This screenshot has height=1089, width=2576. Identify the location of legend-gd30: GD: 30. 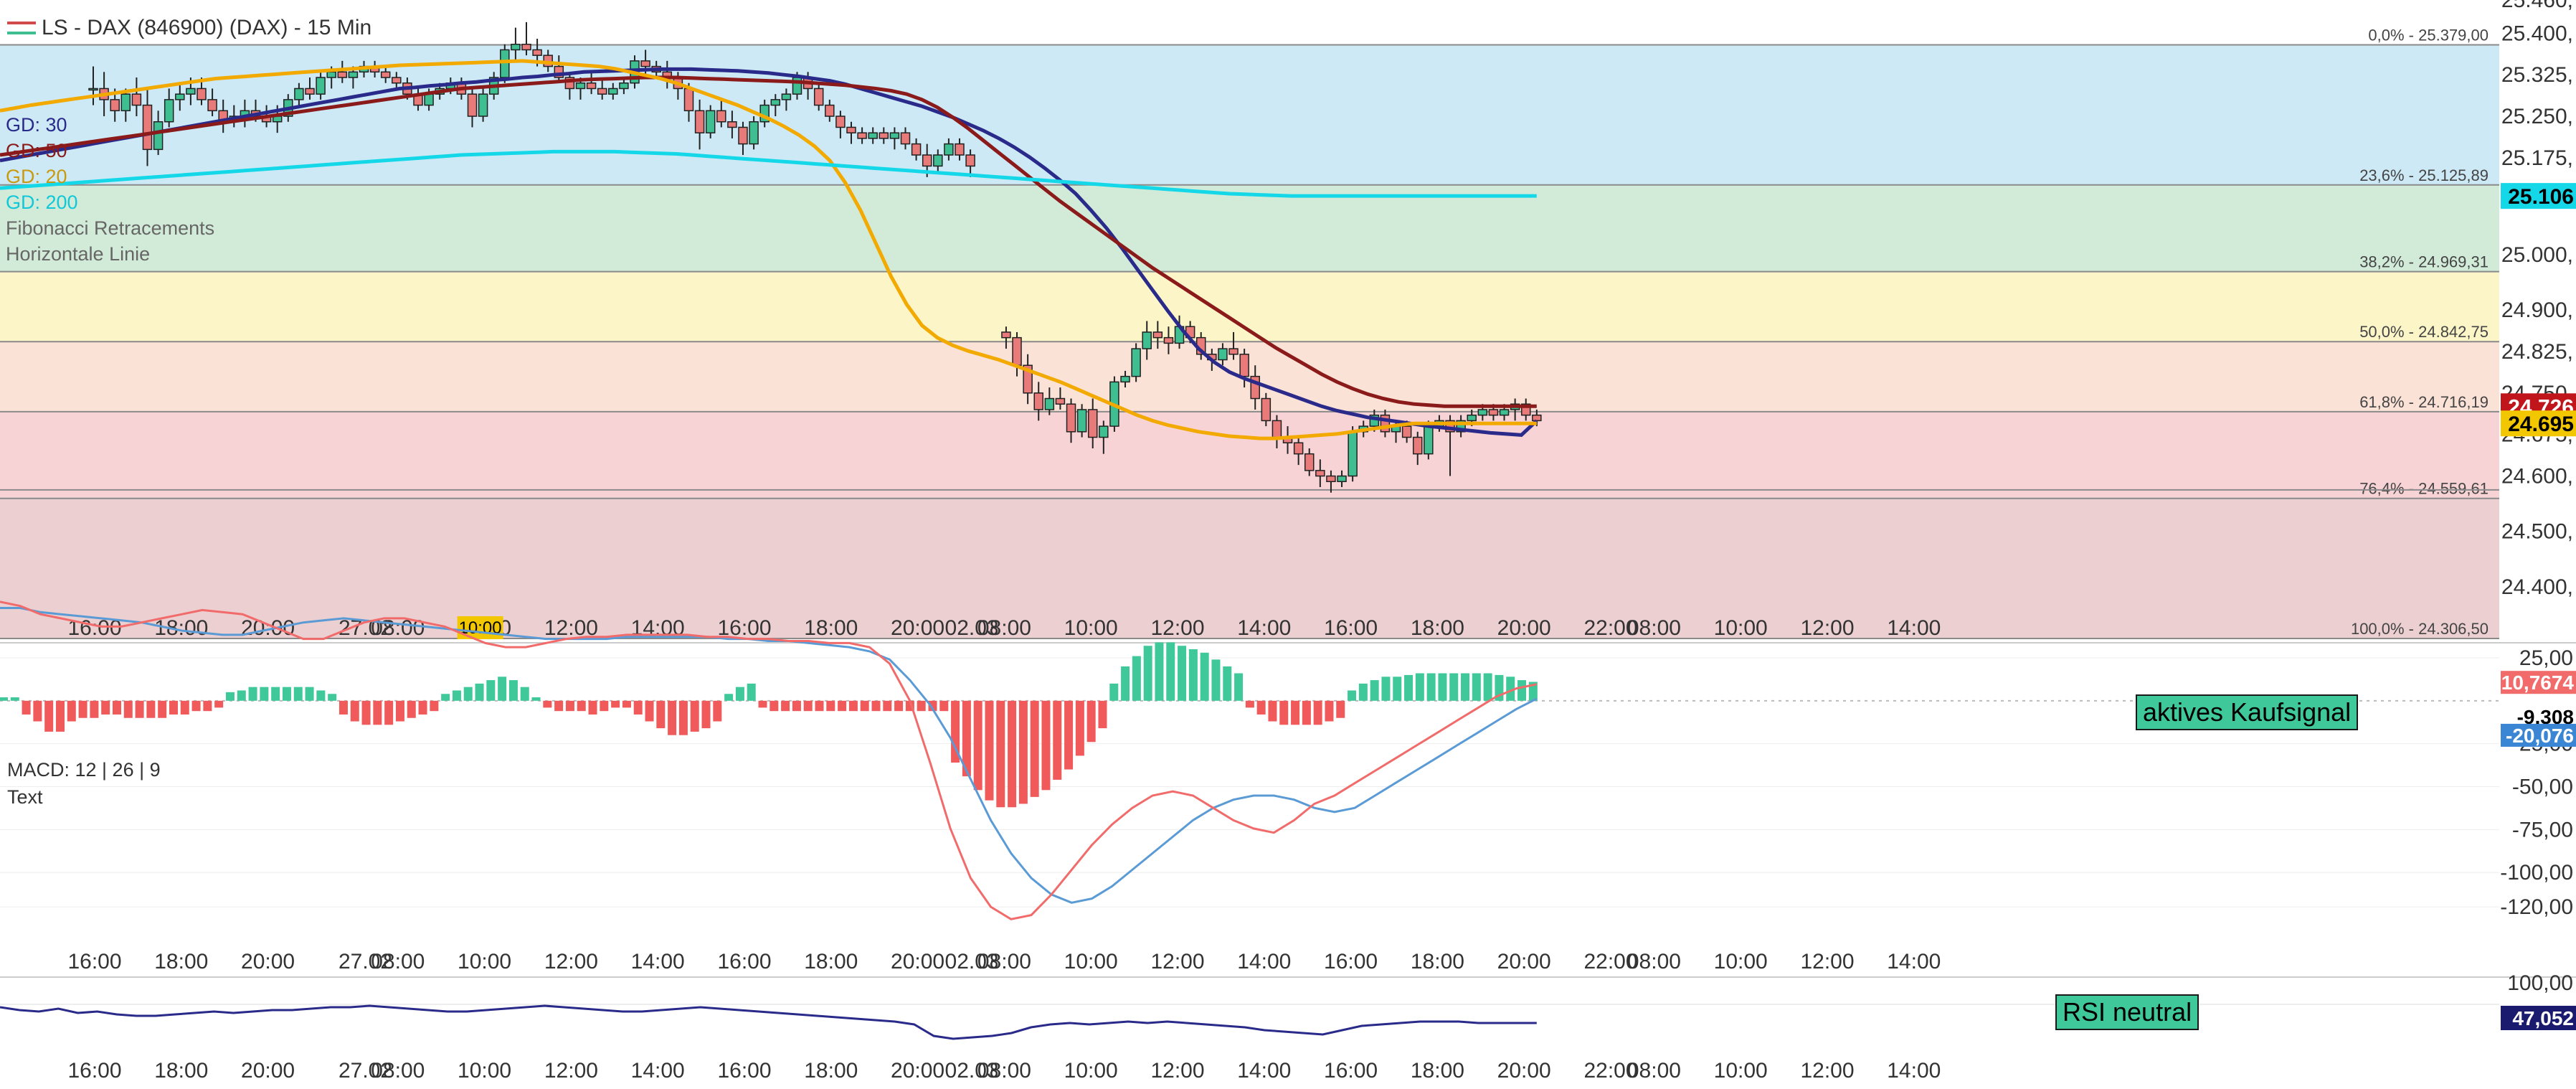
(36, 125).